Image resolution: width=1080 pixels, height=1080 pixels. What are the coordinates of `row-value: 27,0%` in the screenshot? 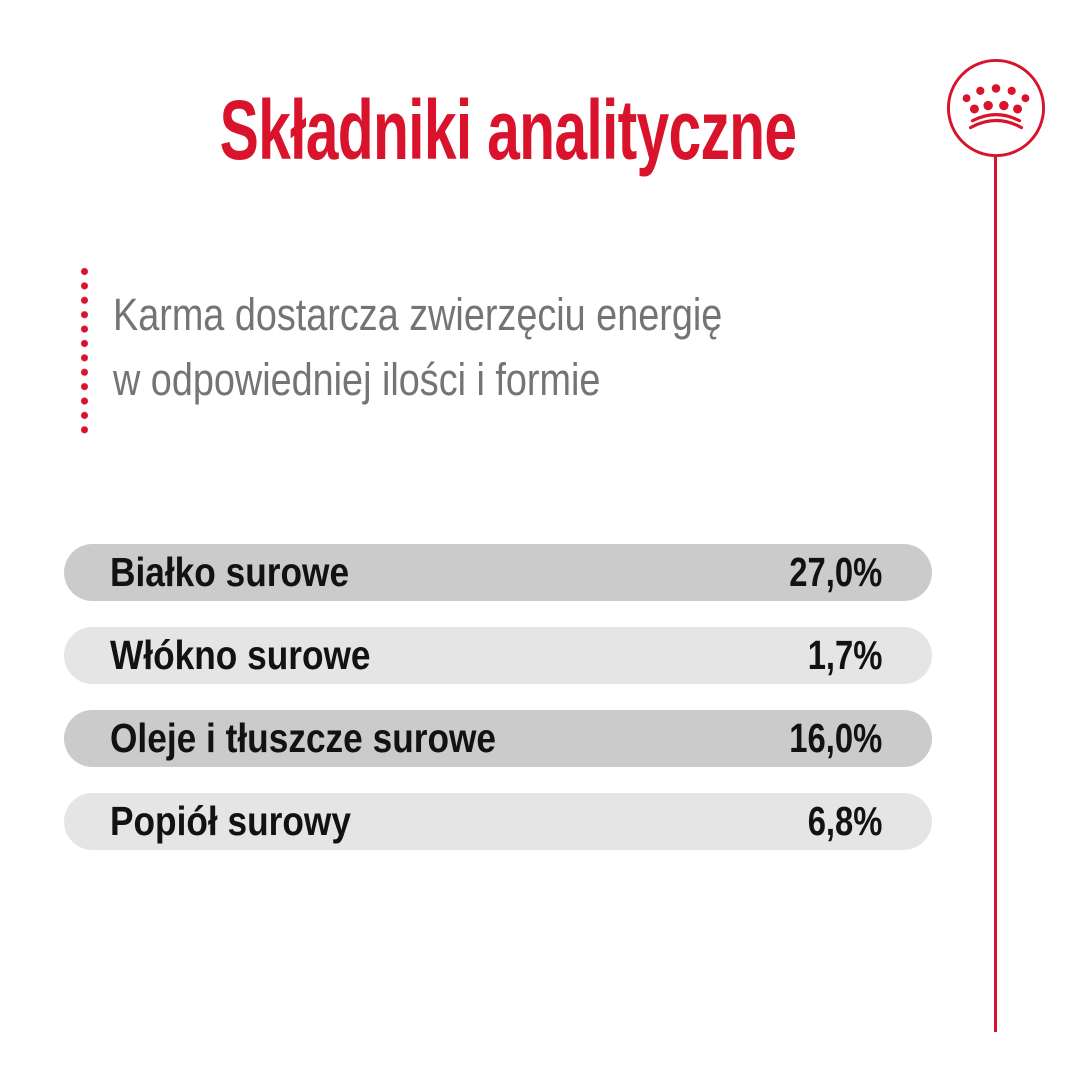 It's located at (835, 572).